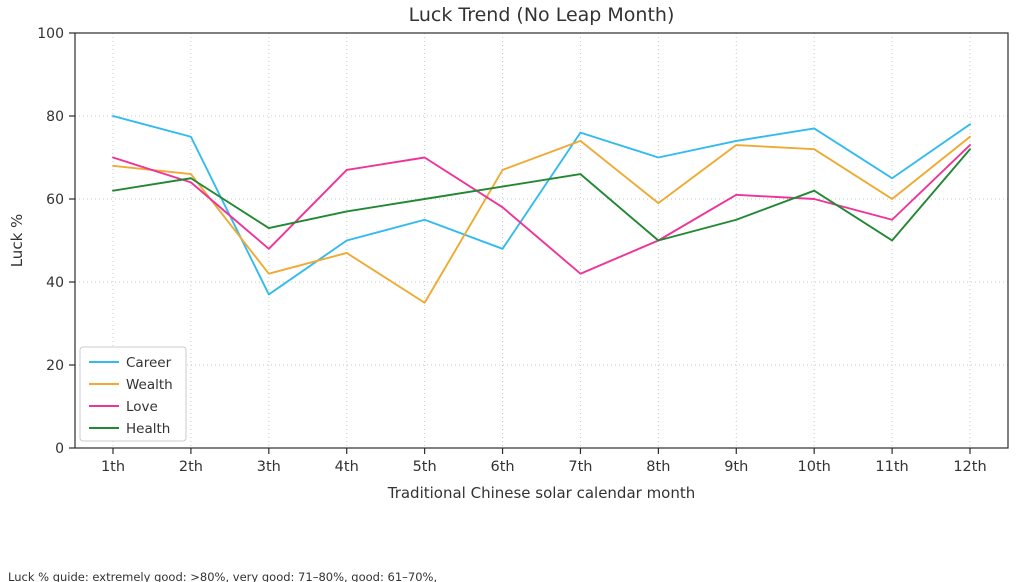 Image resolution: width=1024 pixels, height=582 pixels. I want to click on legend-label-career: Career, so click(149, 363).